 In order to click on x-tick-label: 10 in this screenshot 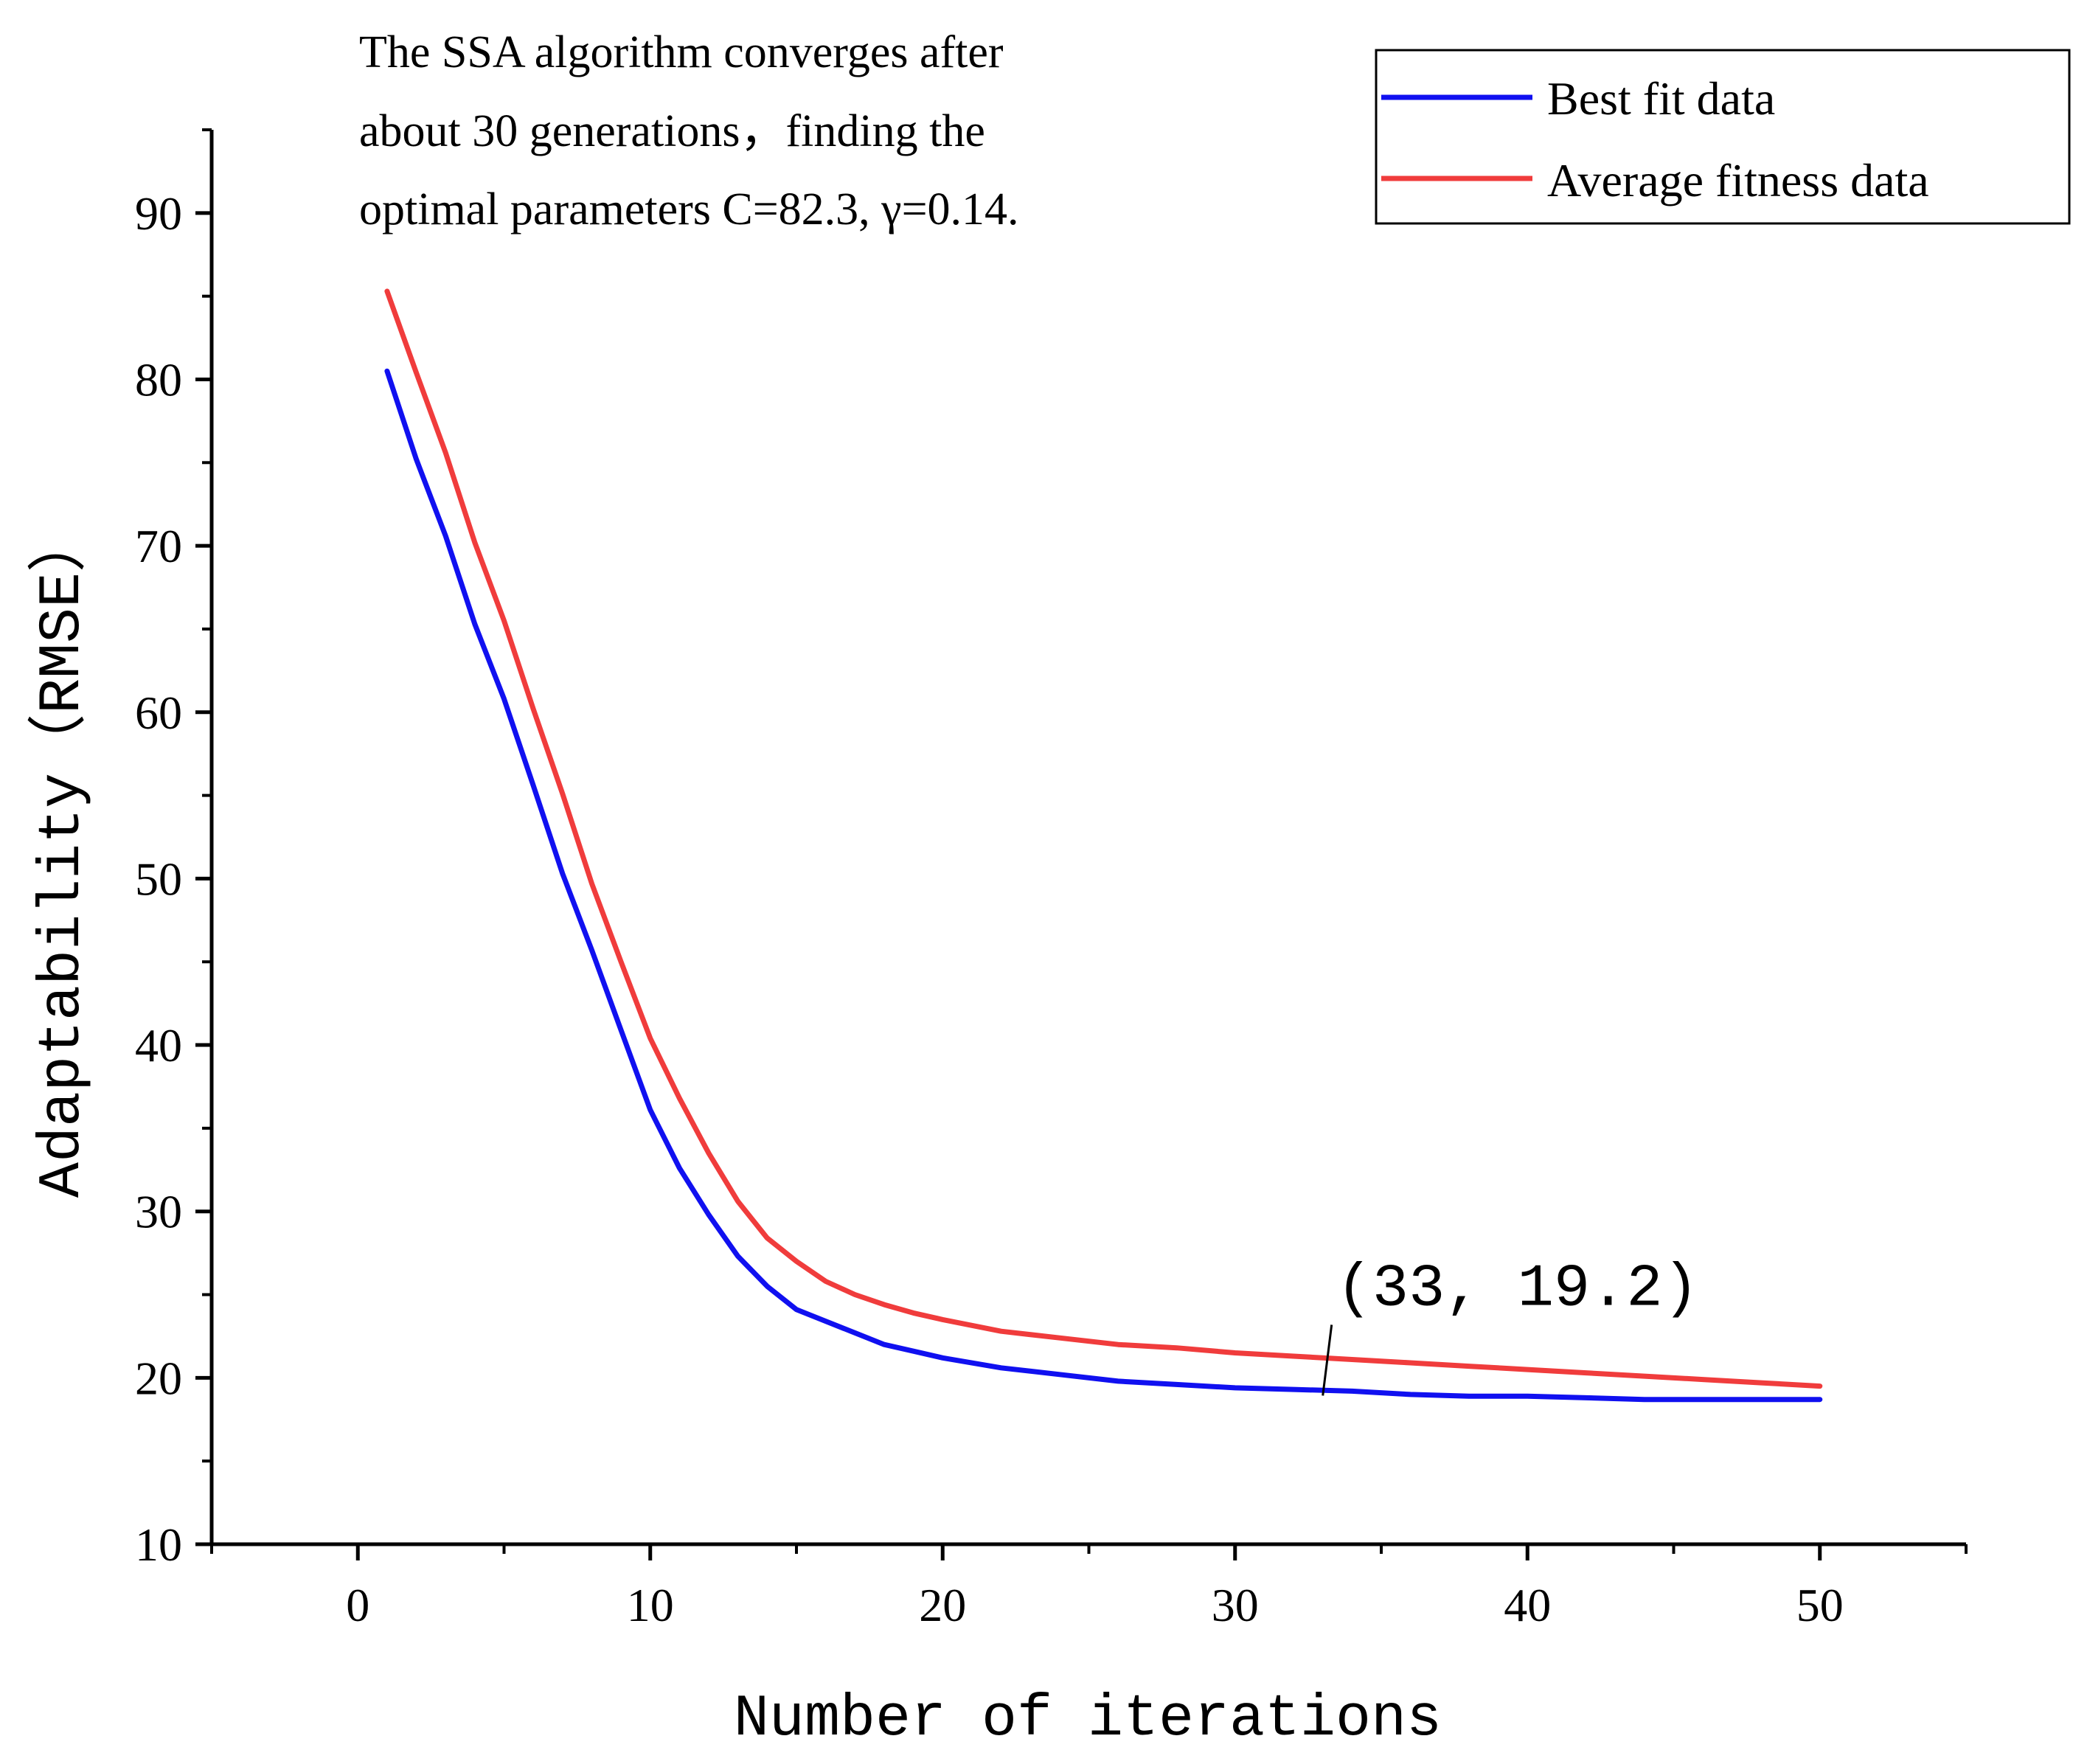, I will do `click(650, 1605)`.